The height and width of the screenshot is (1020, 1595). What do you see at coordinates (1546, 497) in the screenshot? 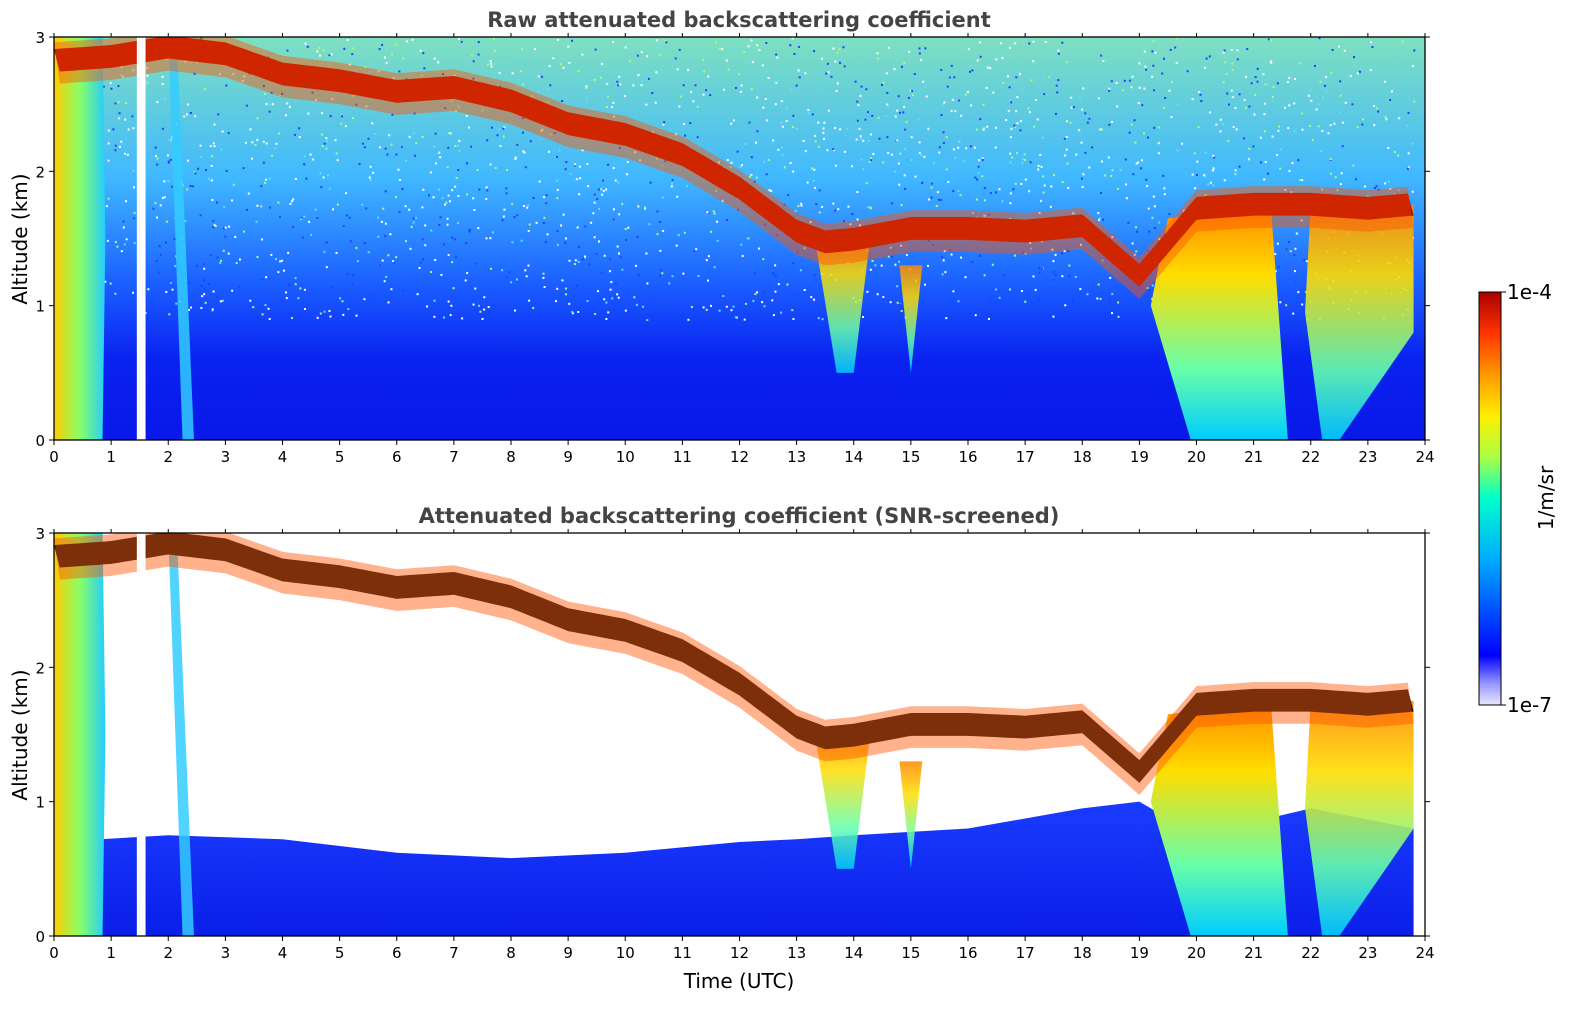
I see `colorbar-unit-label: 1/m/sr` at bounding box center [1546, 497].